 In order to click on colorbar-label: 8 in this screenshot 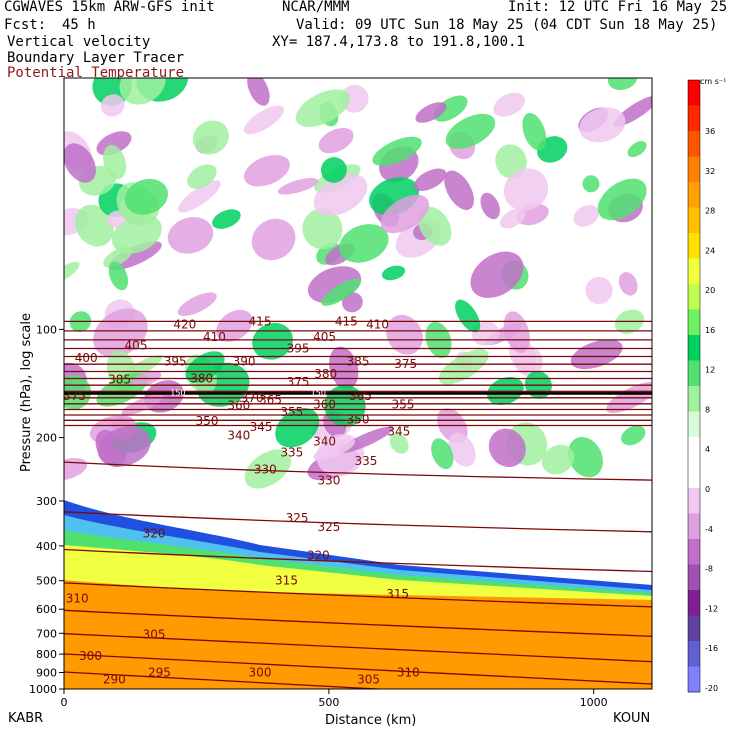, I will do `click(707, 410)`.